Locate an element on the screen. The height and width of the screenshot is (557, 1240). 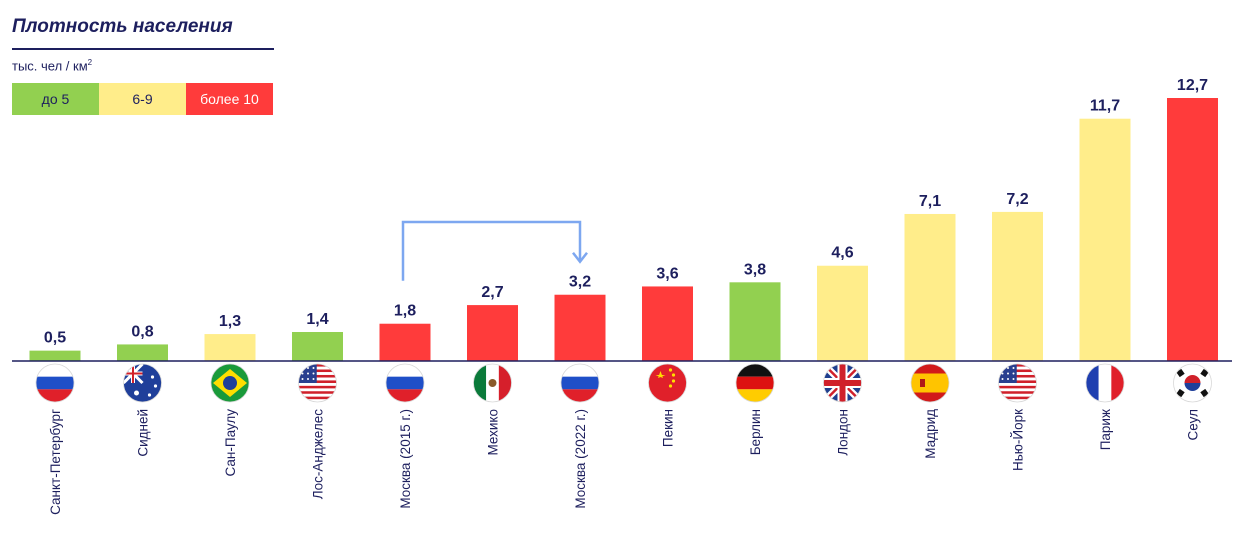
value-label: 4,6 is located at coordinates (842, 253).